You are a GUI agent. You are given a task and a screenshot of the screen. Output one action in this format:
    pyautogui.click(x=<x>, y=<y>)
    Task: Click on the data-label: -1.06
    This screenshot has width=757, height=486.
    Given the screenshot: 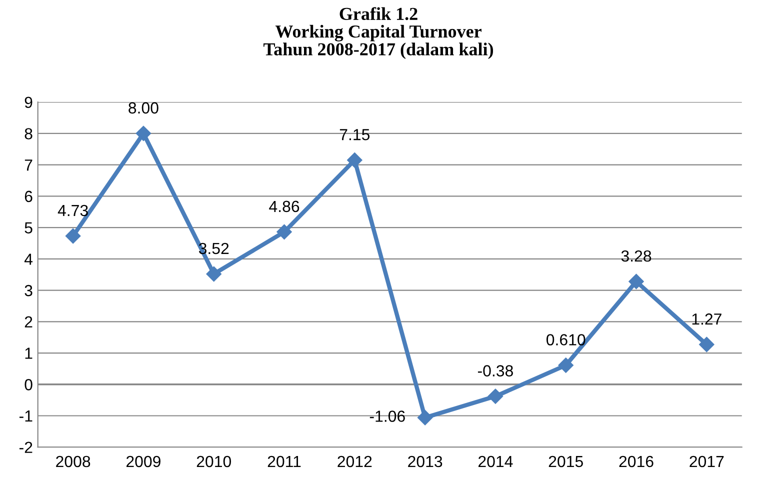 What is the action you would take?
    pyautogui.click(x=387, y=416)
    